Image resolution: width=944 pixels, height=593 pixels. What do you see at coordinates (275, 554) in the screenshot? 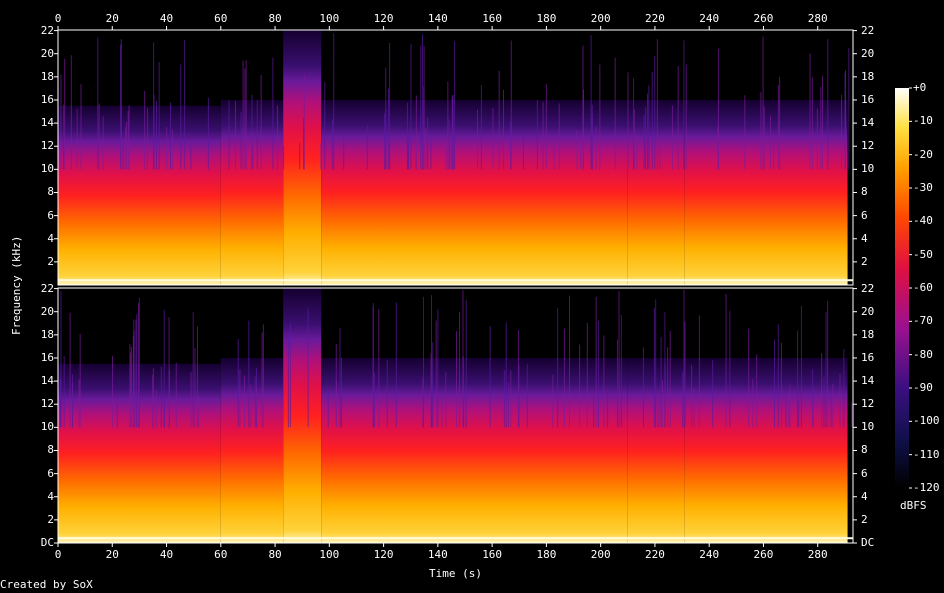
I see `x-tick-label: 80` at bounding box center [275, 554].